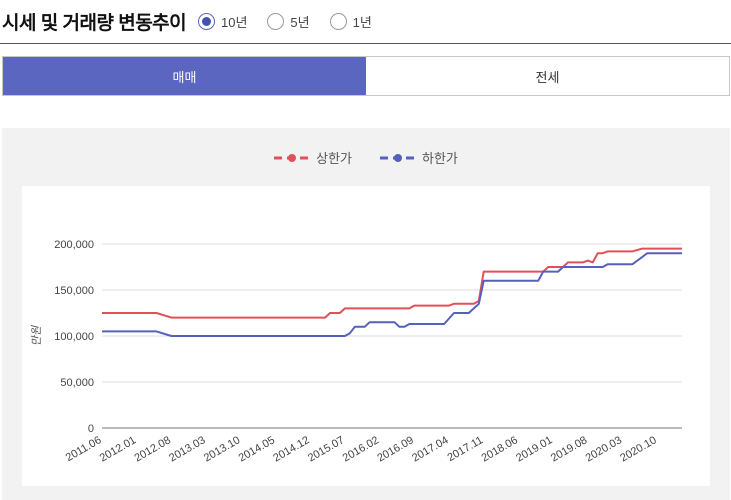 The height and width of the screenshot is (500, 731). What do you see at coordinates (292, 157) in the screenshot?
I see `legend-upper-swatch-icon` at bounding box center [292, 157].